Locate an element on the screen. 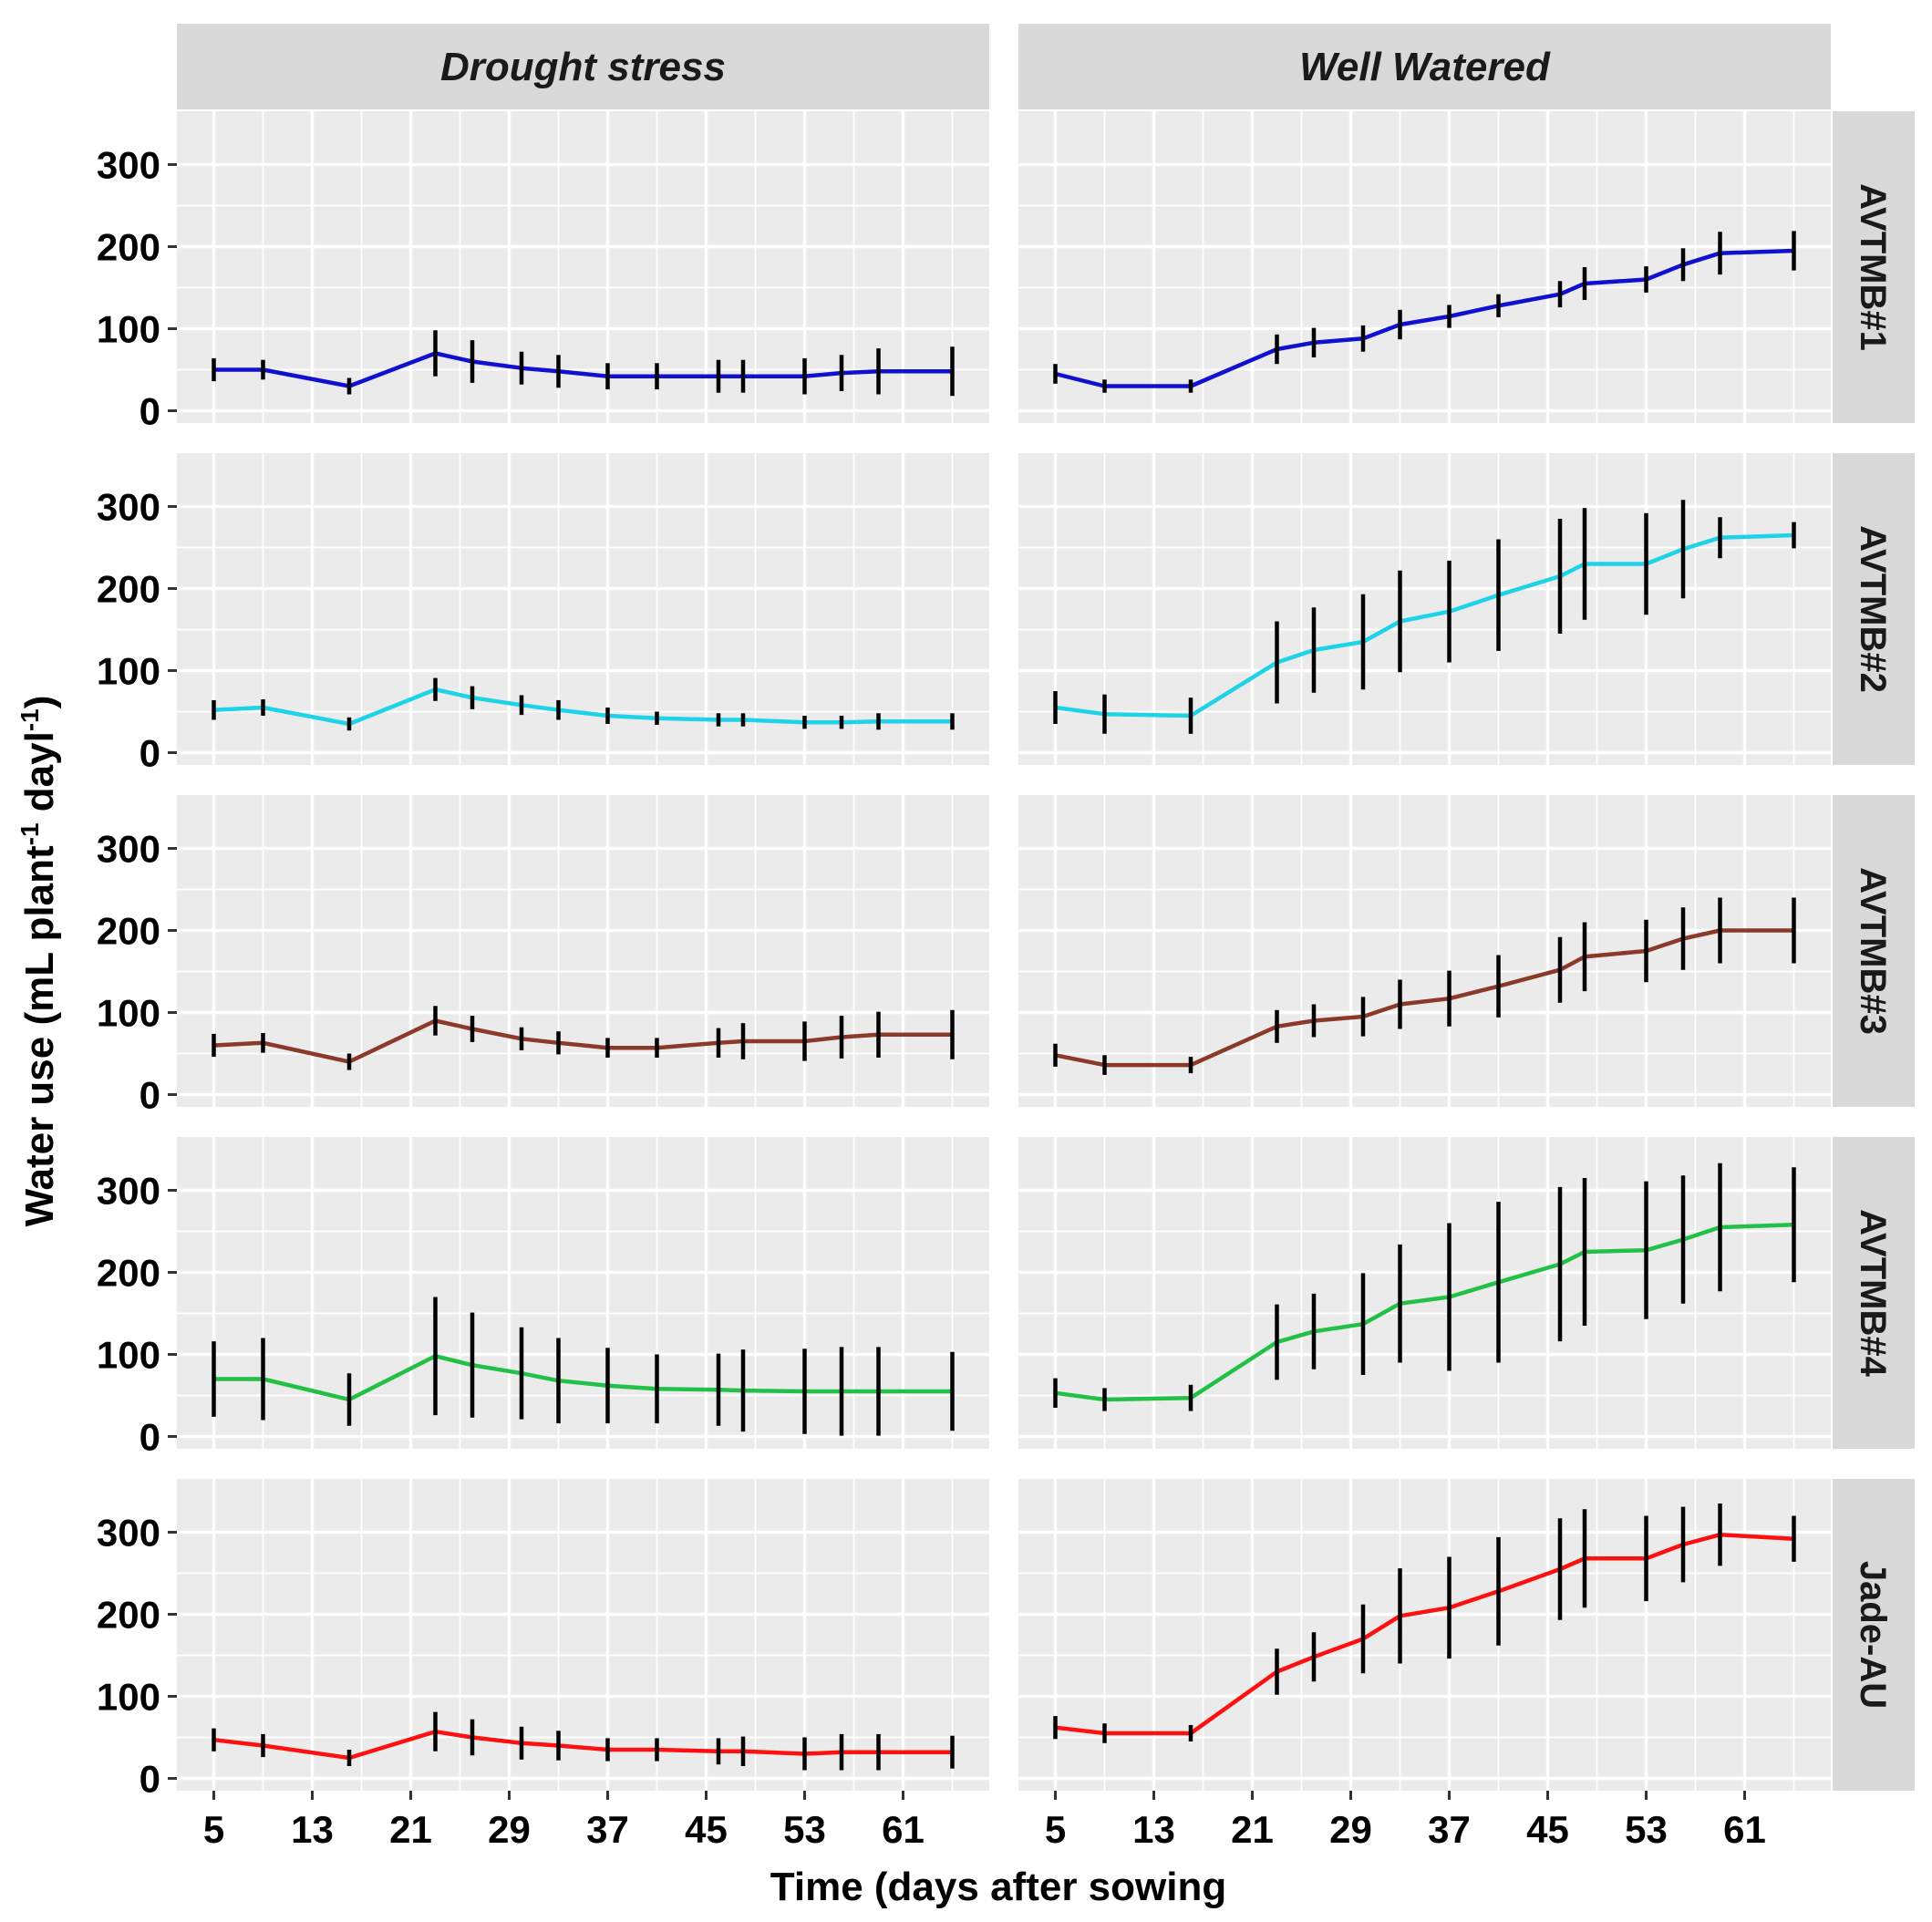 The image size is (1932, 1922). panel-AVTMB#4-Well Watered is located at coordinates (1425, 1293).